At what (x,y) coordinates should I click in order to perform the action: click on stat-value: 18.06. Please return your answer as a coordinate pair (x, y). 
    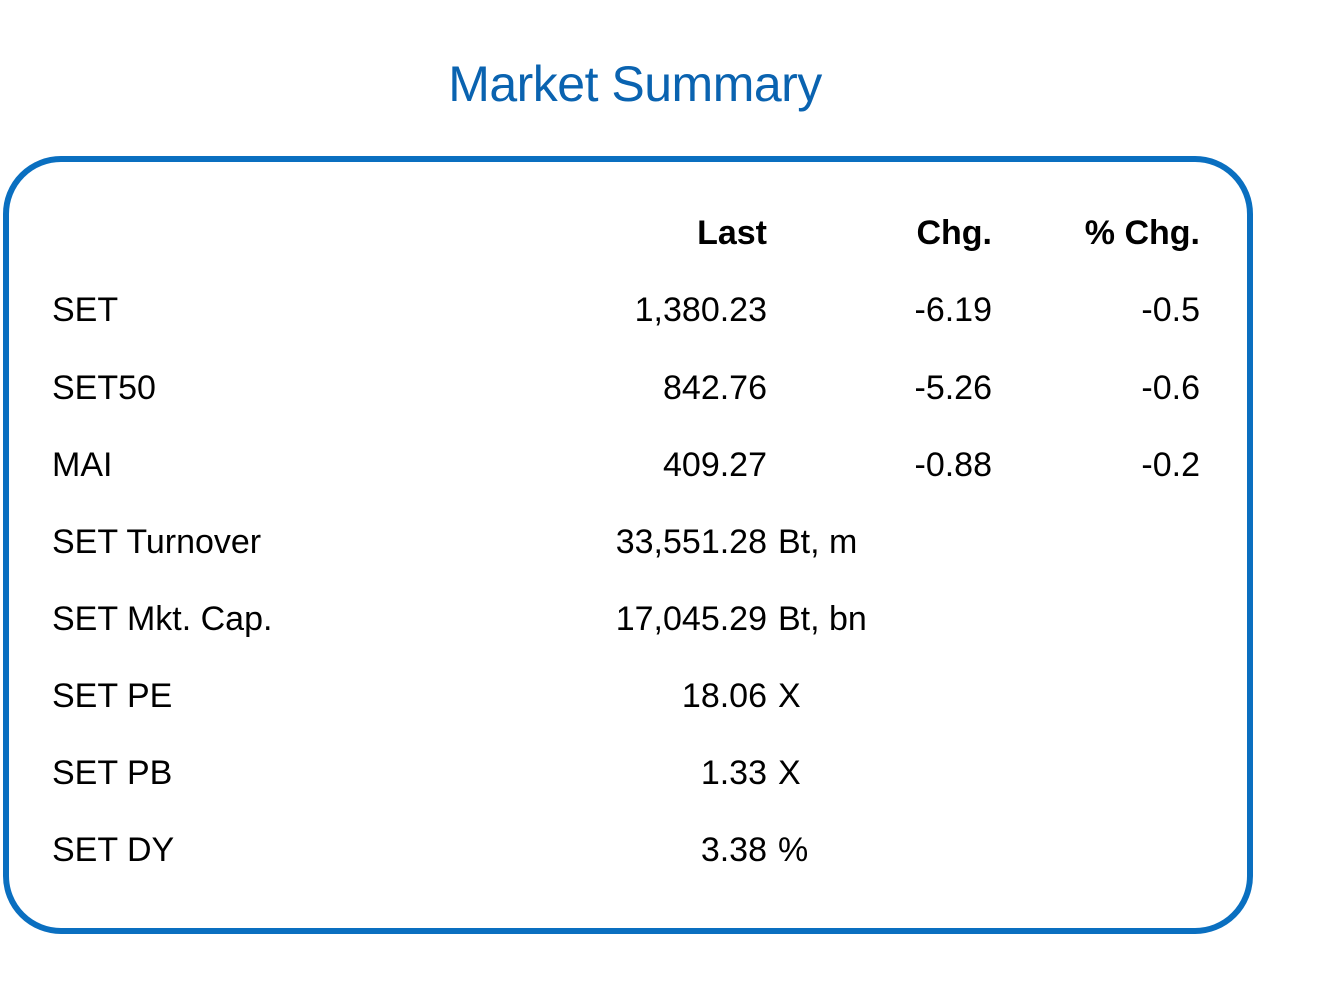
    Looking at the image, I should click on (724, 696).